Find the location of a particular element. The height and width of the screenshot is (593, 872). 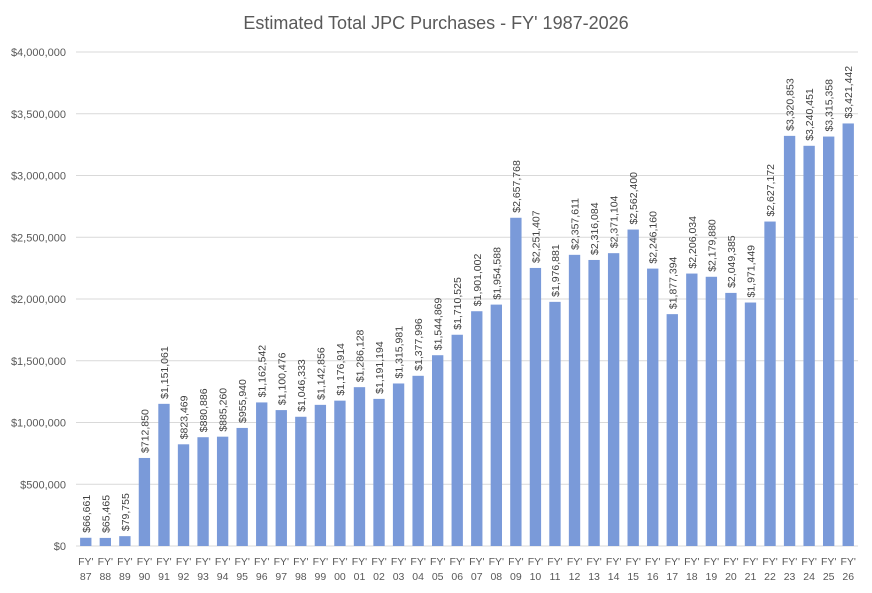

y-tick-label: $3,500,000 is located at coordinates (38, 115).